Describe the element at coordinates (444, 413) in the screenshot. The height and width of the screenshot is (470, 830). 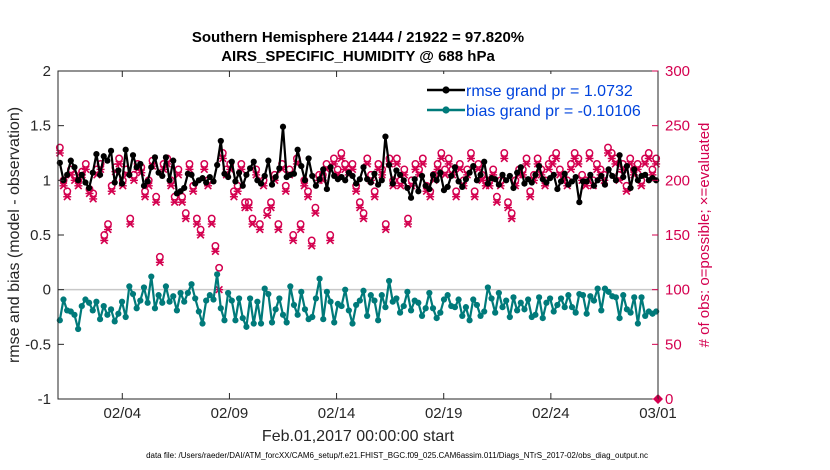
I see `x-tick-label: 02/19` at that location.